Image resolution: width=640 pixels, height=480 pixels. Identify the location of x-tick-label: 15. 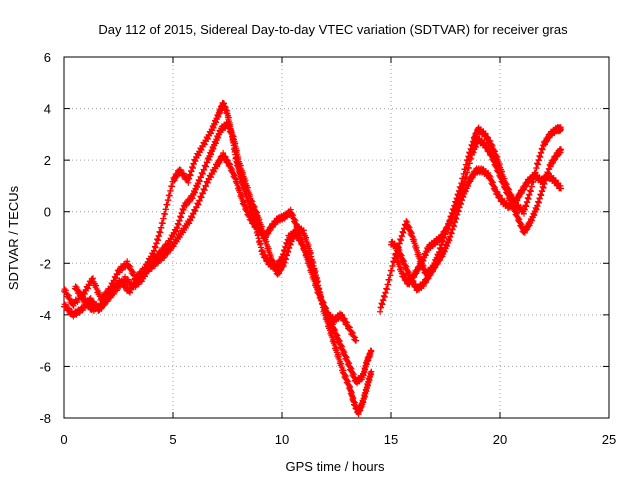
(391, 439).